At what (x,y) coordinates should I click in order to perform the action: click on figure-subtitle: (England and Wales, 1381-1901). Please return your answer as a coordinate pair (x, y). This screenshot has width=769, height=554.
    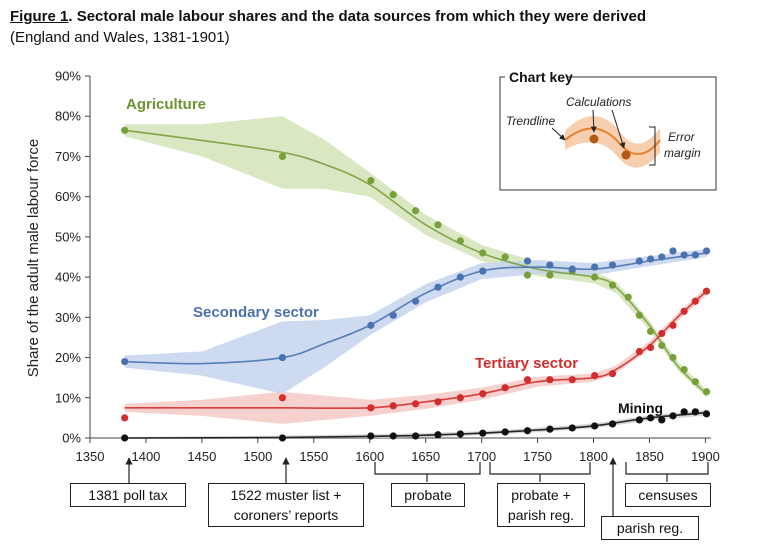
    Looking at the image, I should click on (120, 37).